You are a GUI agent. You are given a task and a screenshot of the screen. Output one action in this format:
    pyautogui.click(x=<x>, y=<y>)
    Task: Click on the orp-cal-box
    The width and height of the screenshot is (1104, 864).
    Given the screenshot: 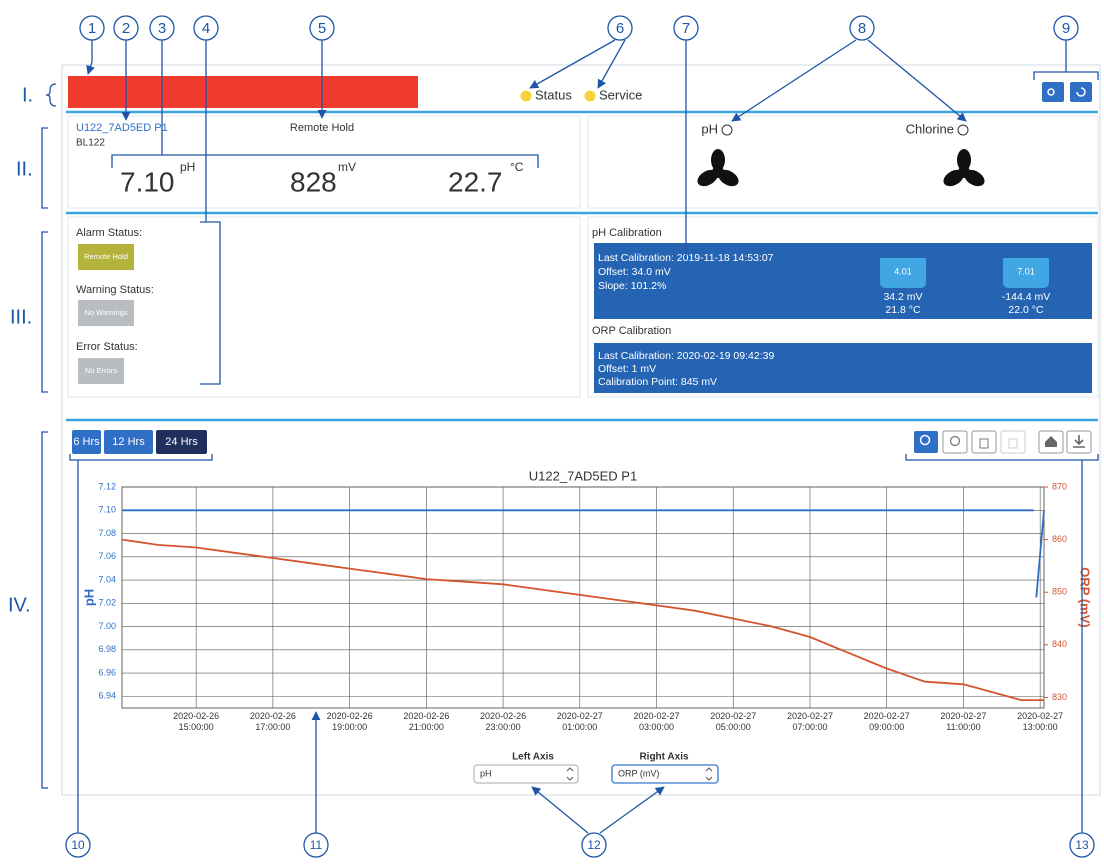 What is the action you would take?
    pyautogui.click(x=843, y=368)
    